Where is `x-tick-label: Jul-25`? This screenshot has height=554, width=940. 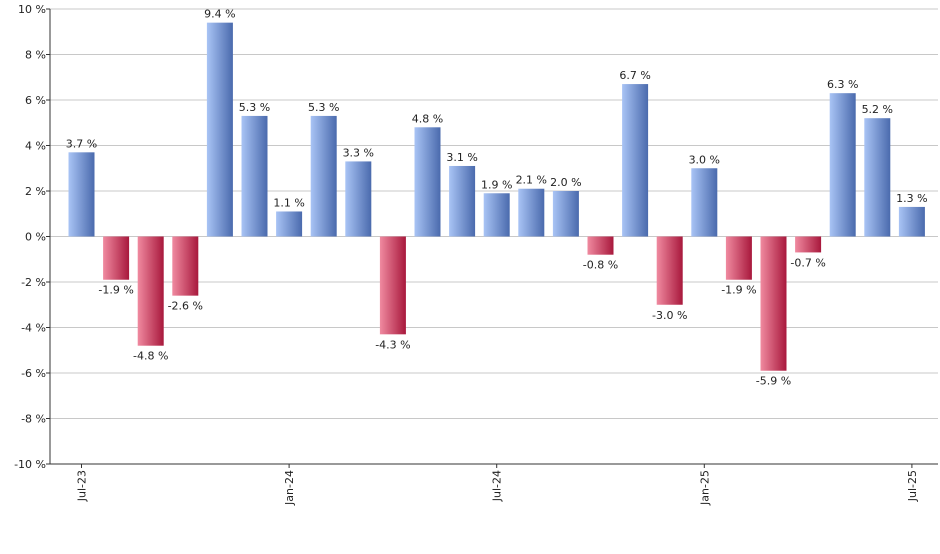
x-tick-label: Jul-25 is located at coordinates (912, 486).